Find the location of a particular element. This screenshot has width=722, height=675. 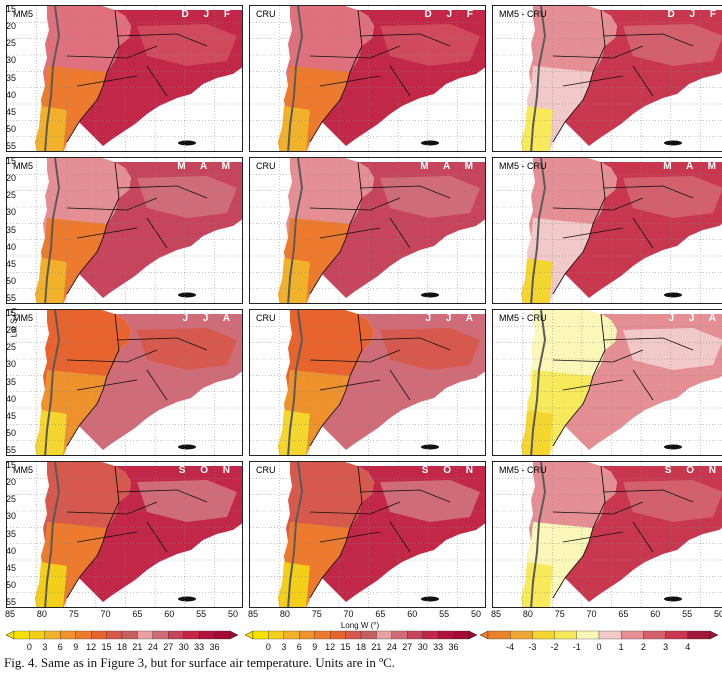

x-tick-label: 60 is located at coordinates (655, 614).